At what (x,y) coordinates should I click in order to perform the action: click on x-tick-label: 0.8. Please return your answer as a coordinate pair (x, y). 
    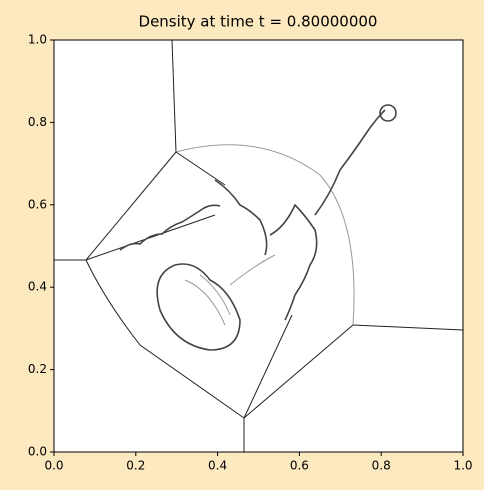
    Looking at the image, I should click on (381, 466).